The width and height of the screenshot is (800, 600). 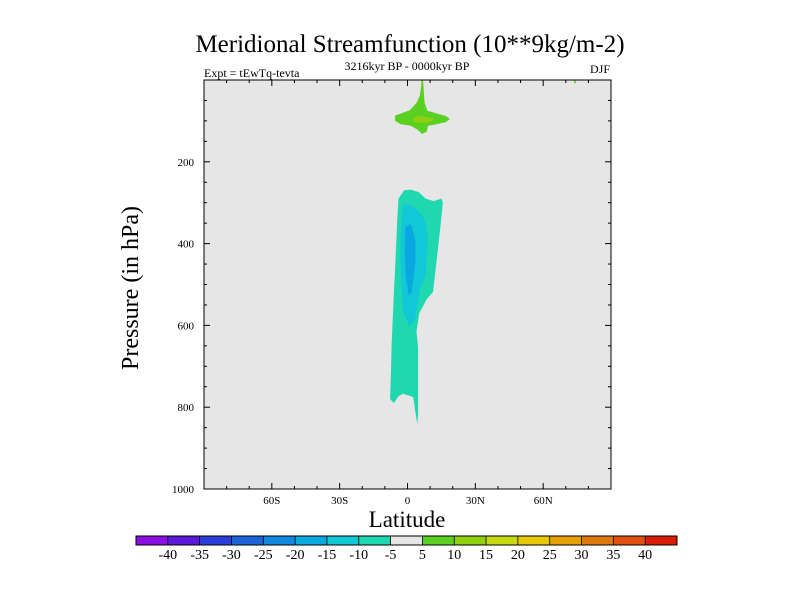 I want to click on contour-region-positive-5-10-upper, so click(x=422, y=107).